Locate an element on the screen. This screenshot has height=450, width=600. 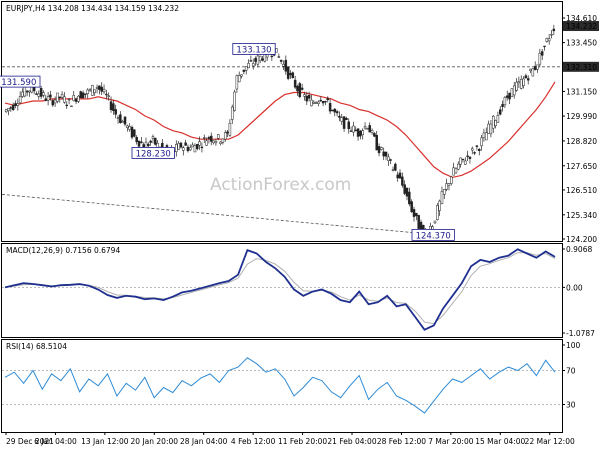
price-tick-label: 126.510 is located at coordinates (581, 190).